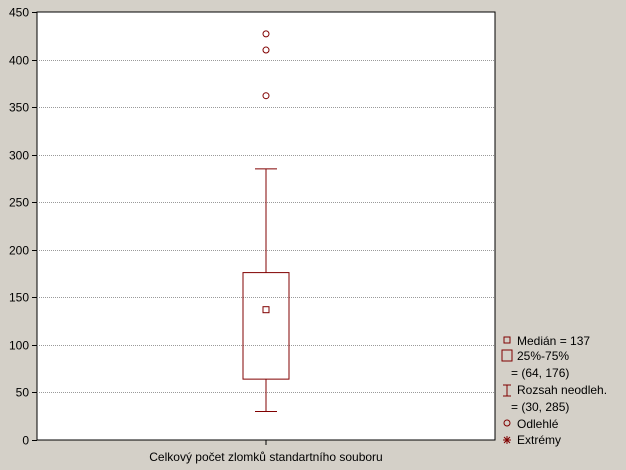  I want to click on y-tick-label: 100, so click(19, 346).